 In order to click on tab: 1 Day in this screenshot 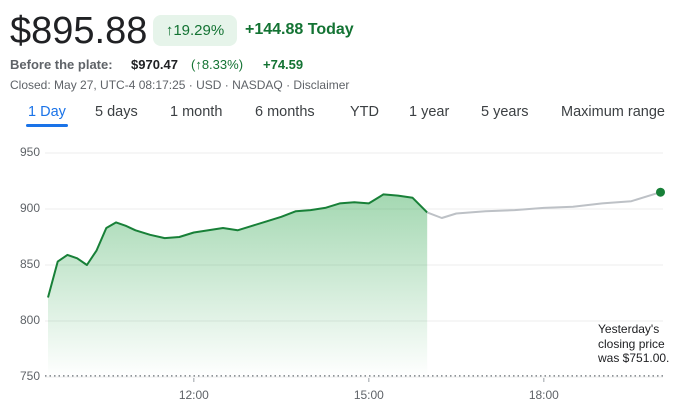, I will do `click(47, 112)`.